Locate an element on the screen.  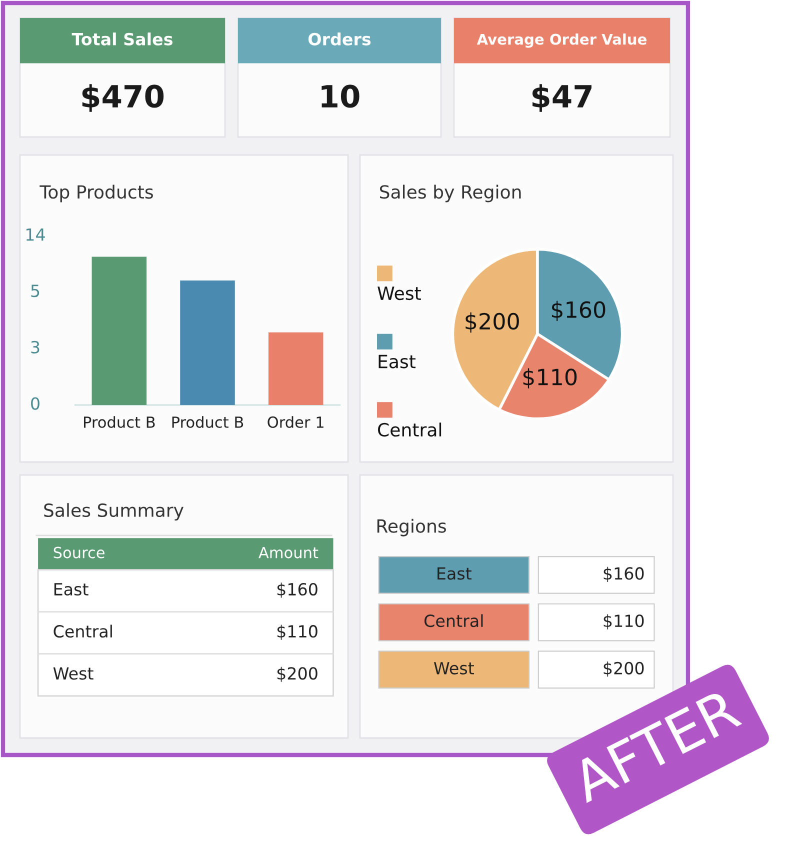
text: 14 is located at coordinates (35, 234).